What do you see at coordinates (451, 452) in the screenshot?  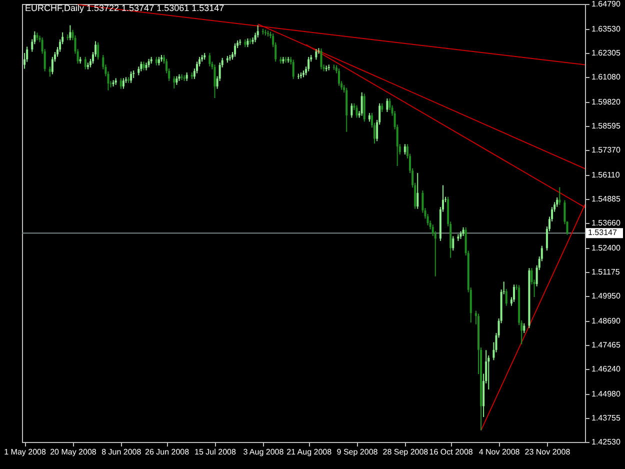 I see `x-tick-label: 16 Oct 2008` at bounding box center [451, 452].